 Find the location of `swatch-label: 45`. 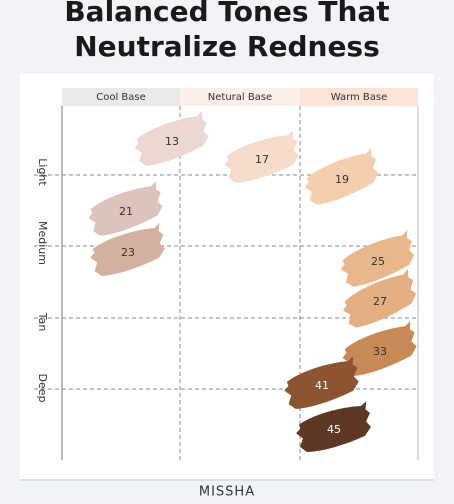

swatch-label: 45 is located at coordinates (334, 429).